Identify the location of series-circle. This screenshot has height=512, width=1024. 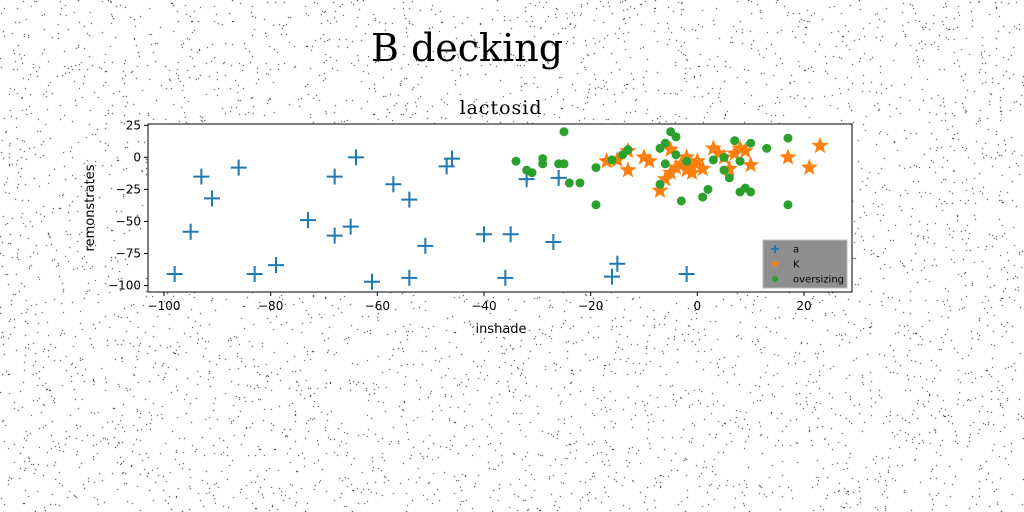
(652, 168).